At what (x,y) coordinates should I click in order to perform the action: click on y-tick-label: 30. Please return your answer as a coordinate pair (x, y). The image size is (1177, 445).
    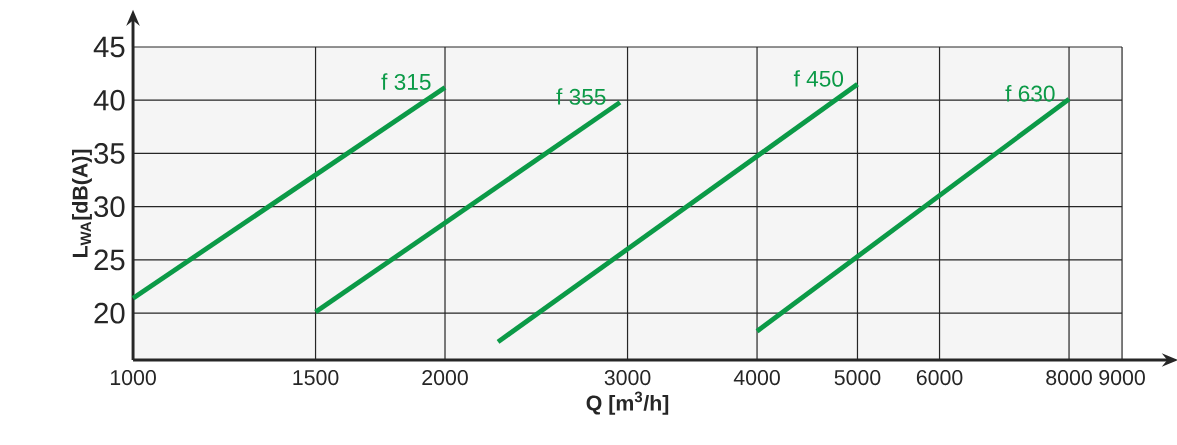
    Looking at the image, I should click on (109, 207).